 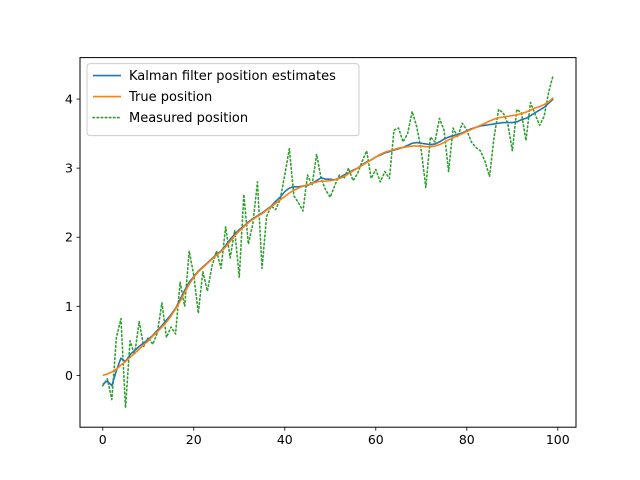 I want to click on x-tick-label: 100, so click(x=558, y=439).